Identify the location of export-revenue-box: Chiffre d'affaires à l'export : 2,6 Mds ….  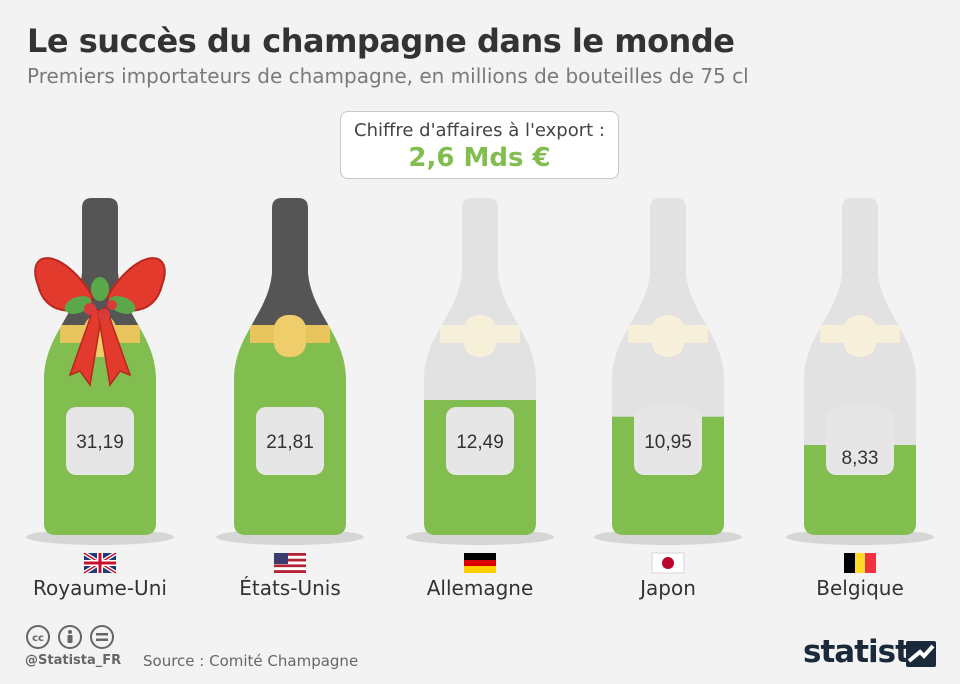
(479, 145).